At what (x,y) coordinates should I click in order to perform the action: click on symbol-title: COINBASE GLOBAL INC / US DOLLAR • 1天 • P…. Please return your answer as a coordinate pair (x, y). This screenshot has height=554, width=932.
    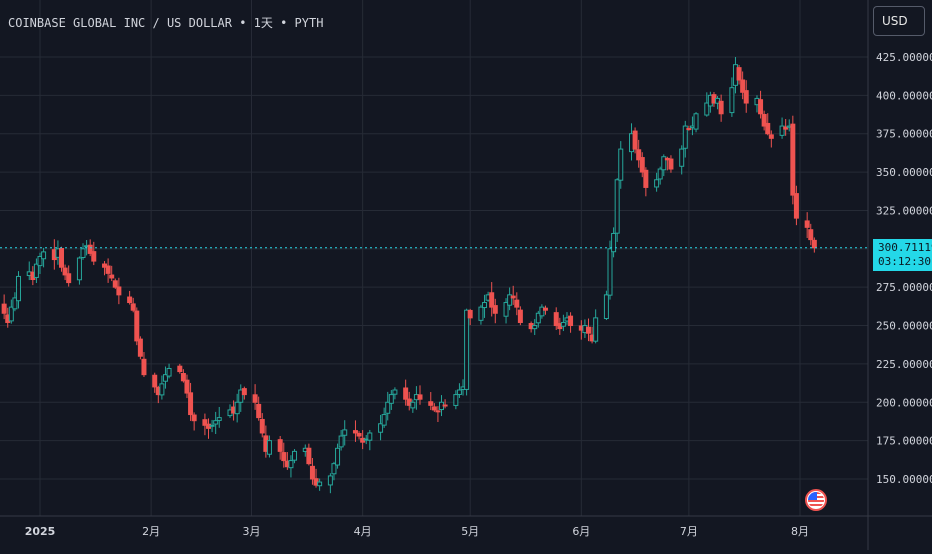
    Looking at the image, I should click on (166, 23).